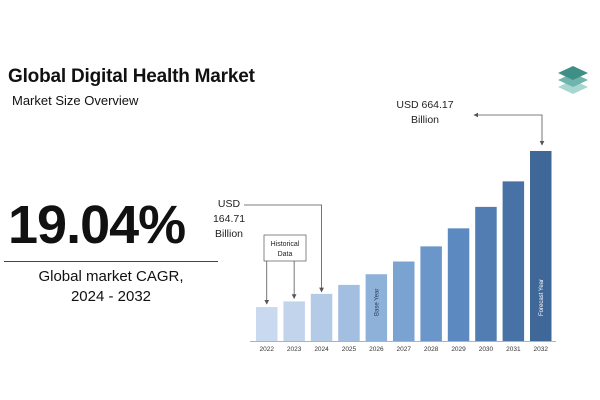  I want to click on bar-label-base-year: Base Year, so click(377, 302).